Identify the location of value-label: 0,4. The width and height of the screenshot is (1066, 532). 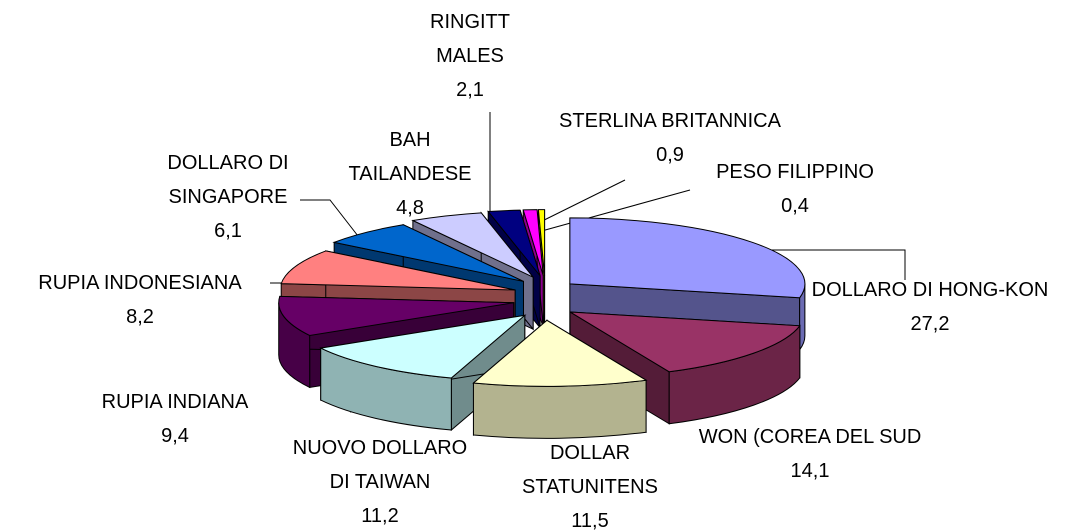
(795, 206).